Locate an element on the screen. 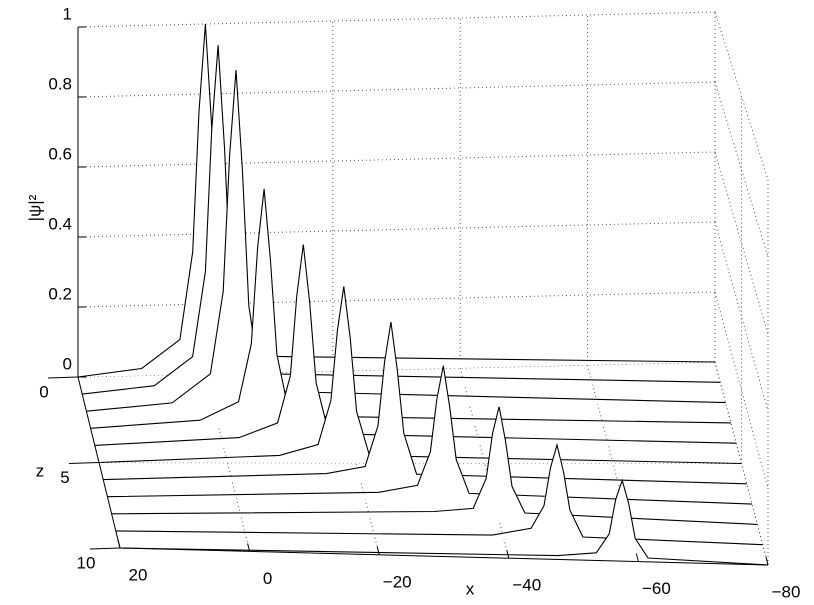 The image size is (814, 605). trace-fill is located at coordinates (444, 522).